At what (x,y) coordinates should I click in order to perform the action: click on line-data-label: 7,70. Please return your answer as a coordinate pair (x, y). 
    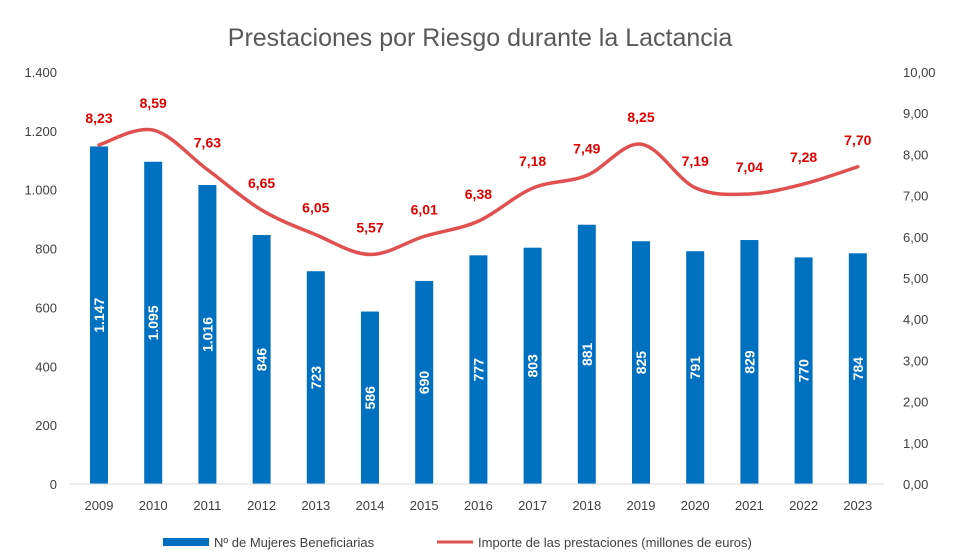
    Looking at the image, I should click on (857, 140).